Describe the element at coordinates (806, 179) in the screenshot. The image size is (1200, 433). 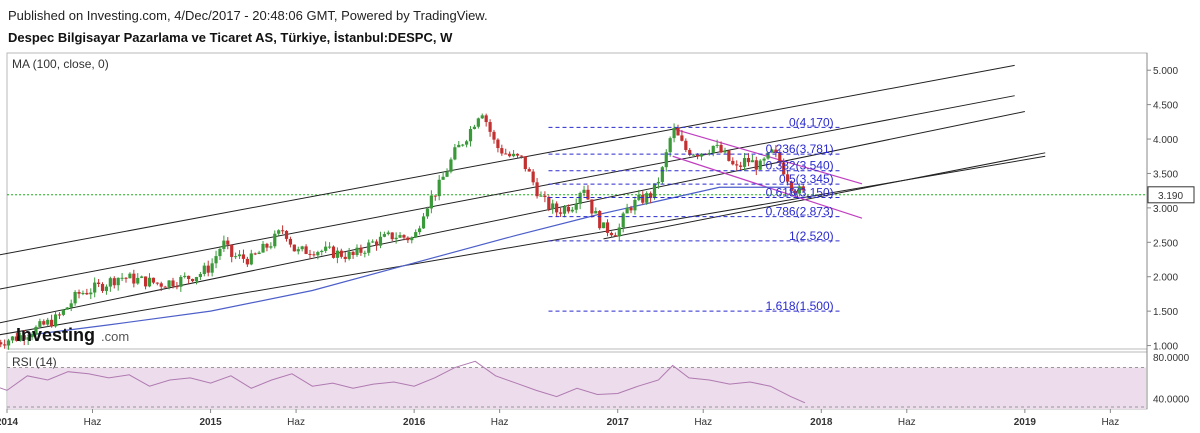
I see `fib-label-0.5: 0.5(3.345)` at that location.